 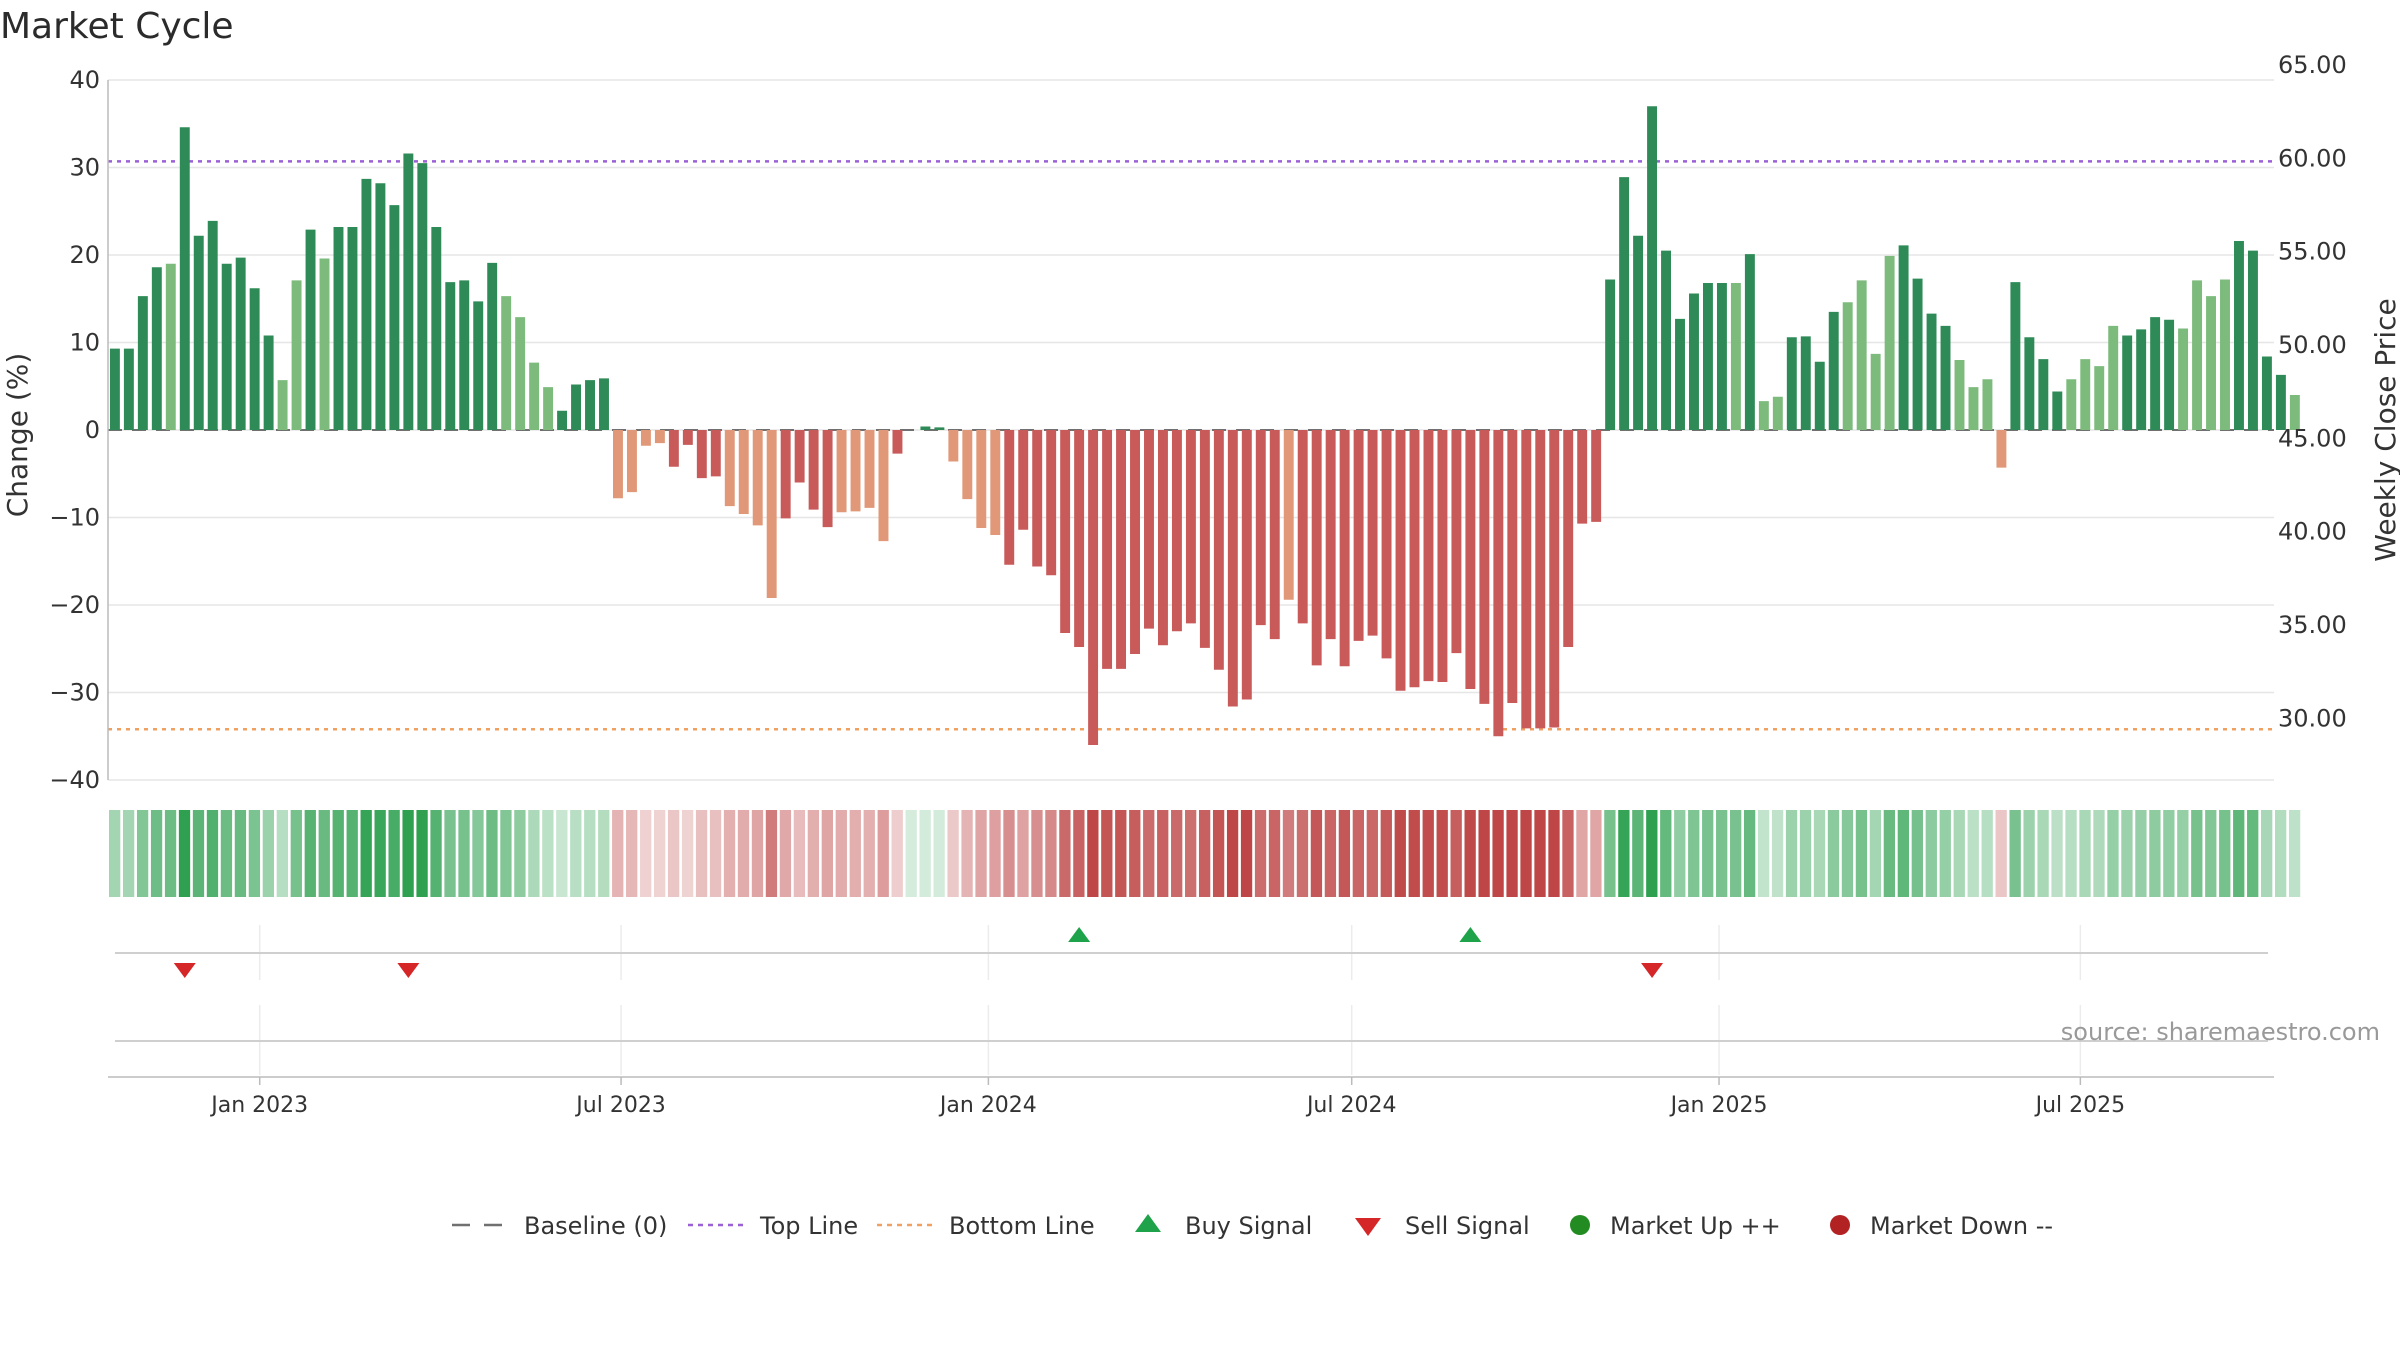 What do you see at coordinates (1022, 1226) in the screenshot?
I see `legend-label: Bottom Line` at bounding box center [1022, 1226].